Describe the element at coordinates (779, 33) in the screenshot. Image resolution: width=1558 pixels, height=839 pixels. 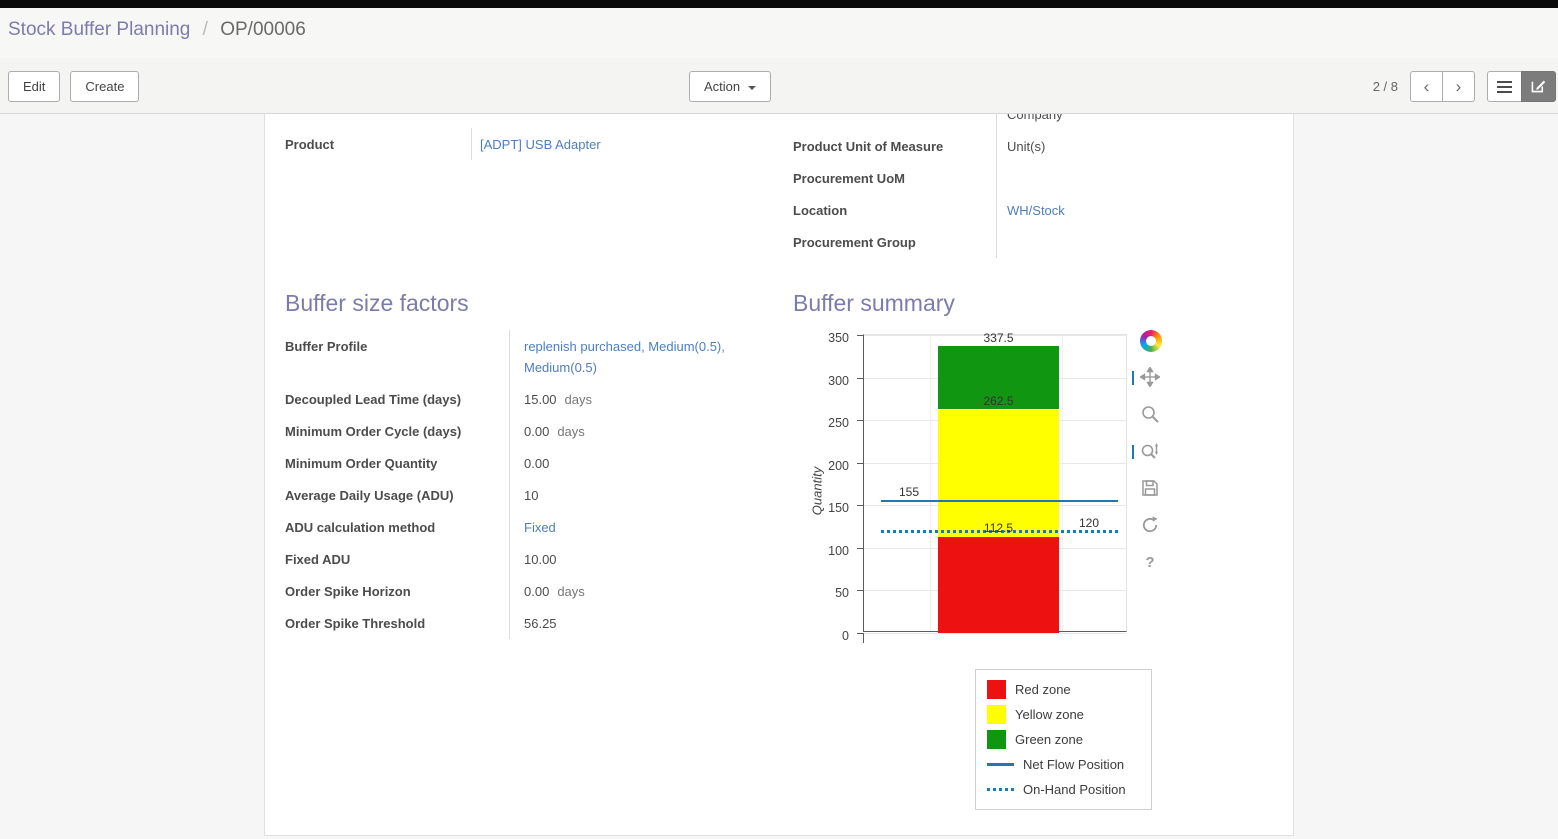
I see `breadcrumb: Stock Buffer Planning / OP/00006` at that location.